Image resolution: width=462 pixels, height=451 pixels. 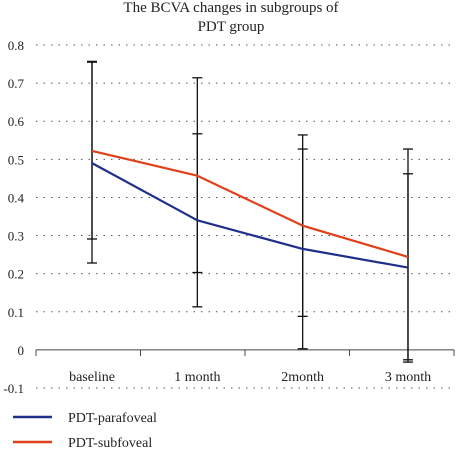 I want to click on legend-label: PDT-parafoveal, so click(x=112, y=418).